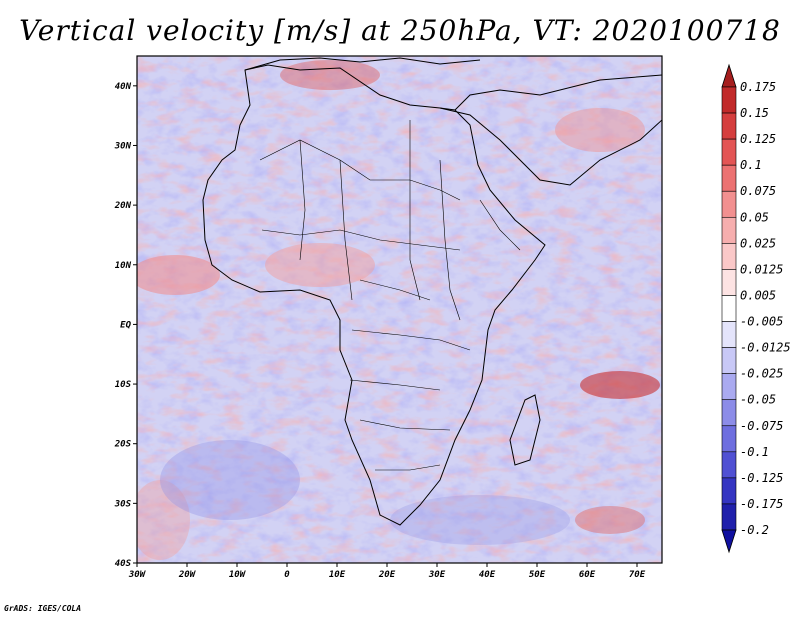  What do you see at coordinates (761, 426) in the screenshot?
I see `colorbar-label: -0.075` at bounding box center [761, 426].